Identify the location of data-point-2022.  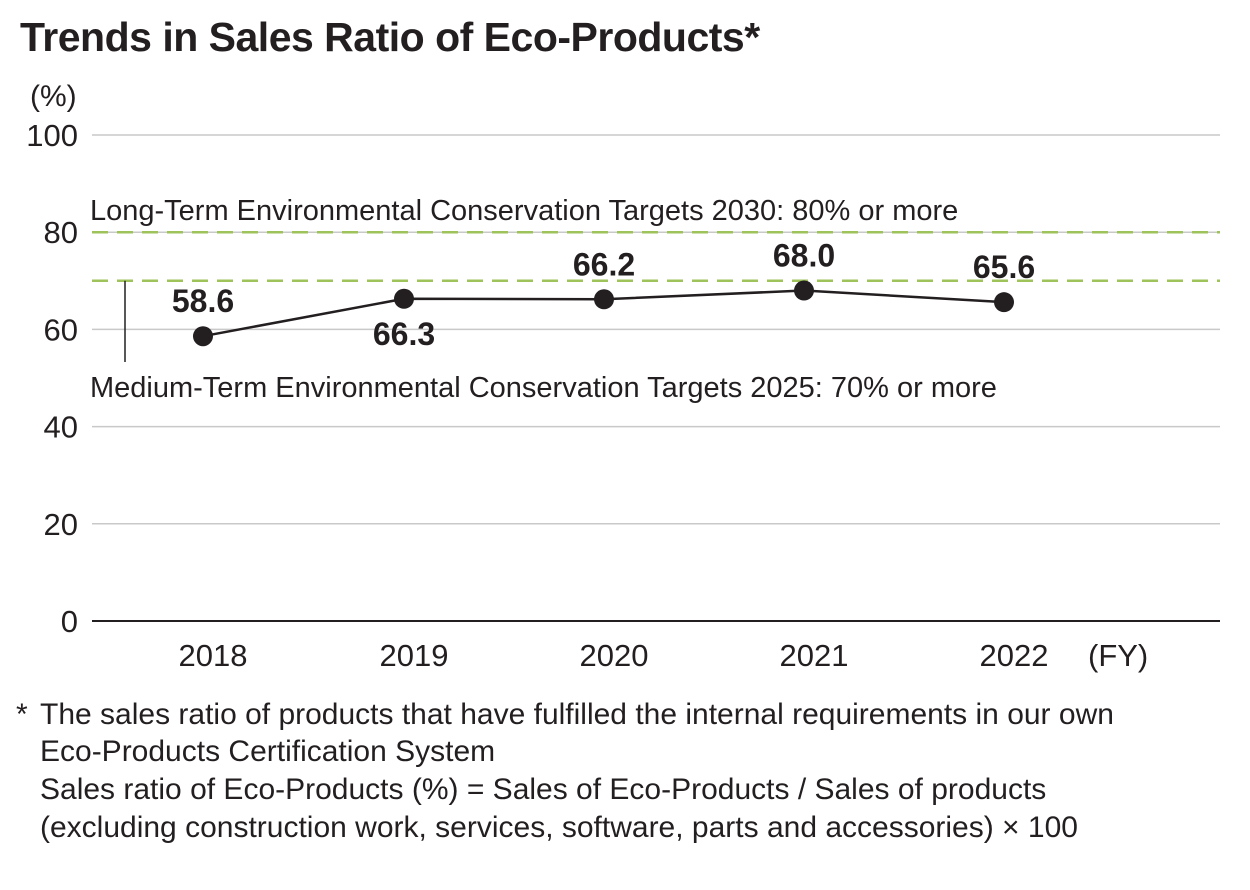
(1004, 302).